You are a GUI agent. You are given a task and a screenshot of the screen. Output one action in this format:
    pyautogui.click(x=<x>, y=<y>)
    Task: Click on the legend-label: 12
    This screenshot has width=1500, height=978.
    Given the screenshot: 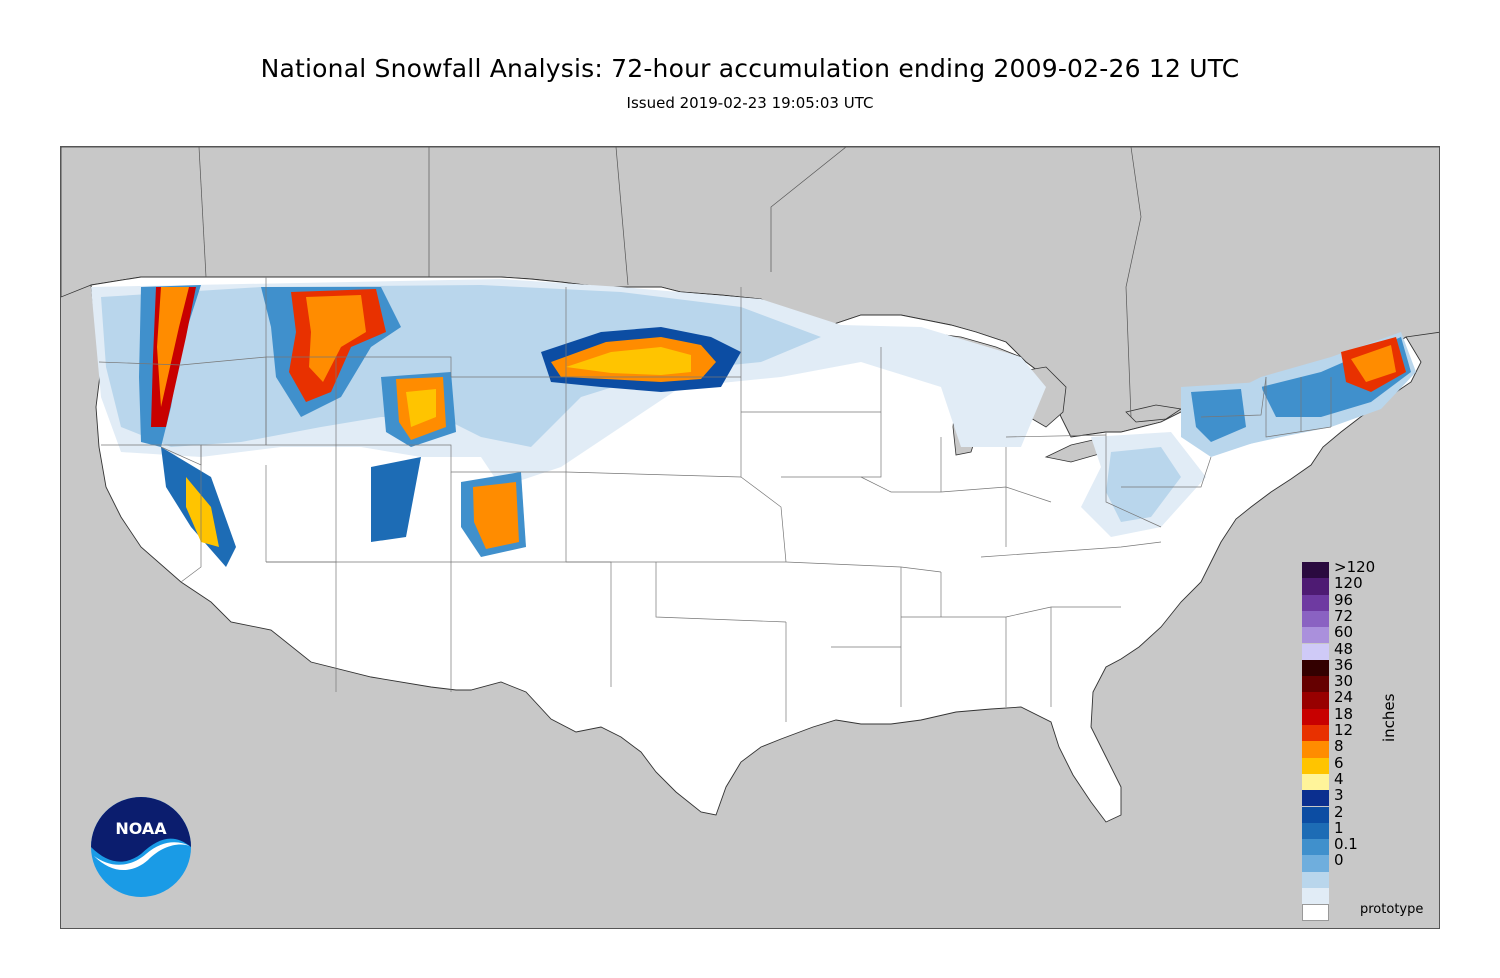 What is the action you would take?
    pyautogui.click(x=1344, y=730)
    